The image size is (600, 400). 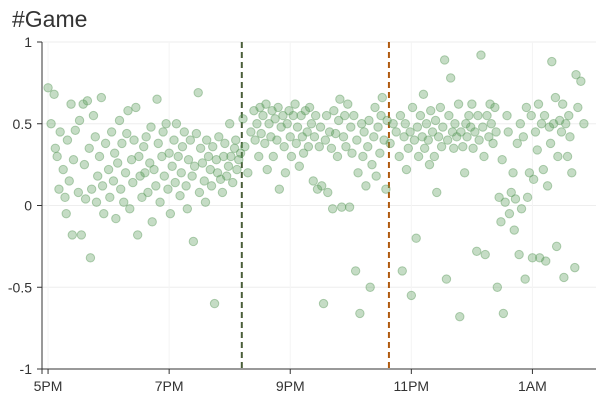 I want to click on x-tick-label: 11PM, so click(x=412, y=386).